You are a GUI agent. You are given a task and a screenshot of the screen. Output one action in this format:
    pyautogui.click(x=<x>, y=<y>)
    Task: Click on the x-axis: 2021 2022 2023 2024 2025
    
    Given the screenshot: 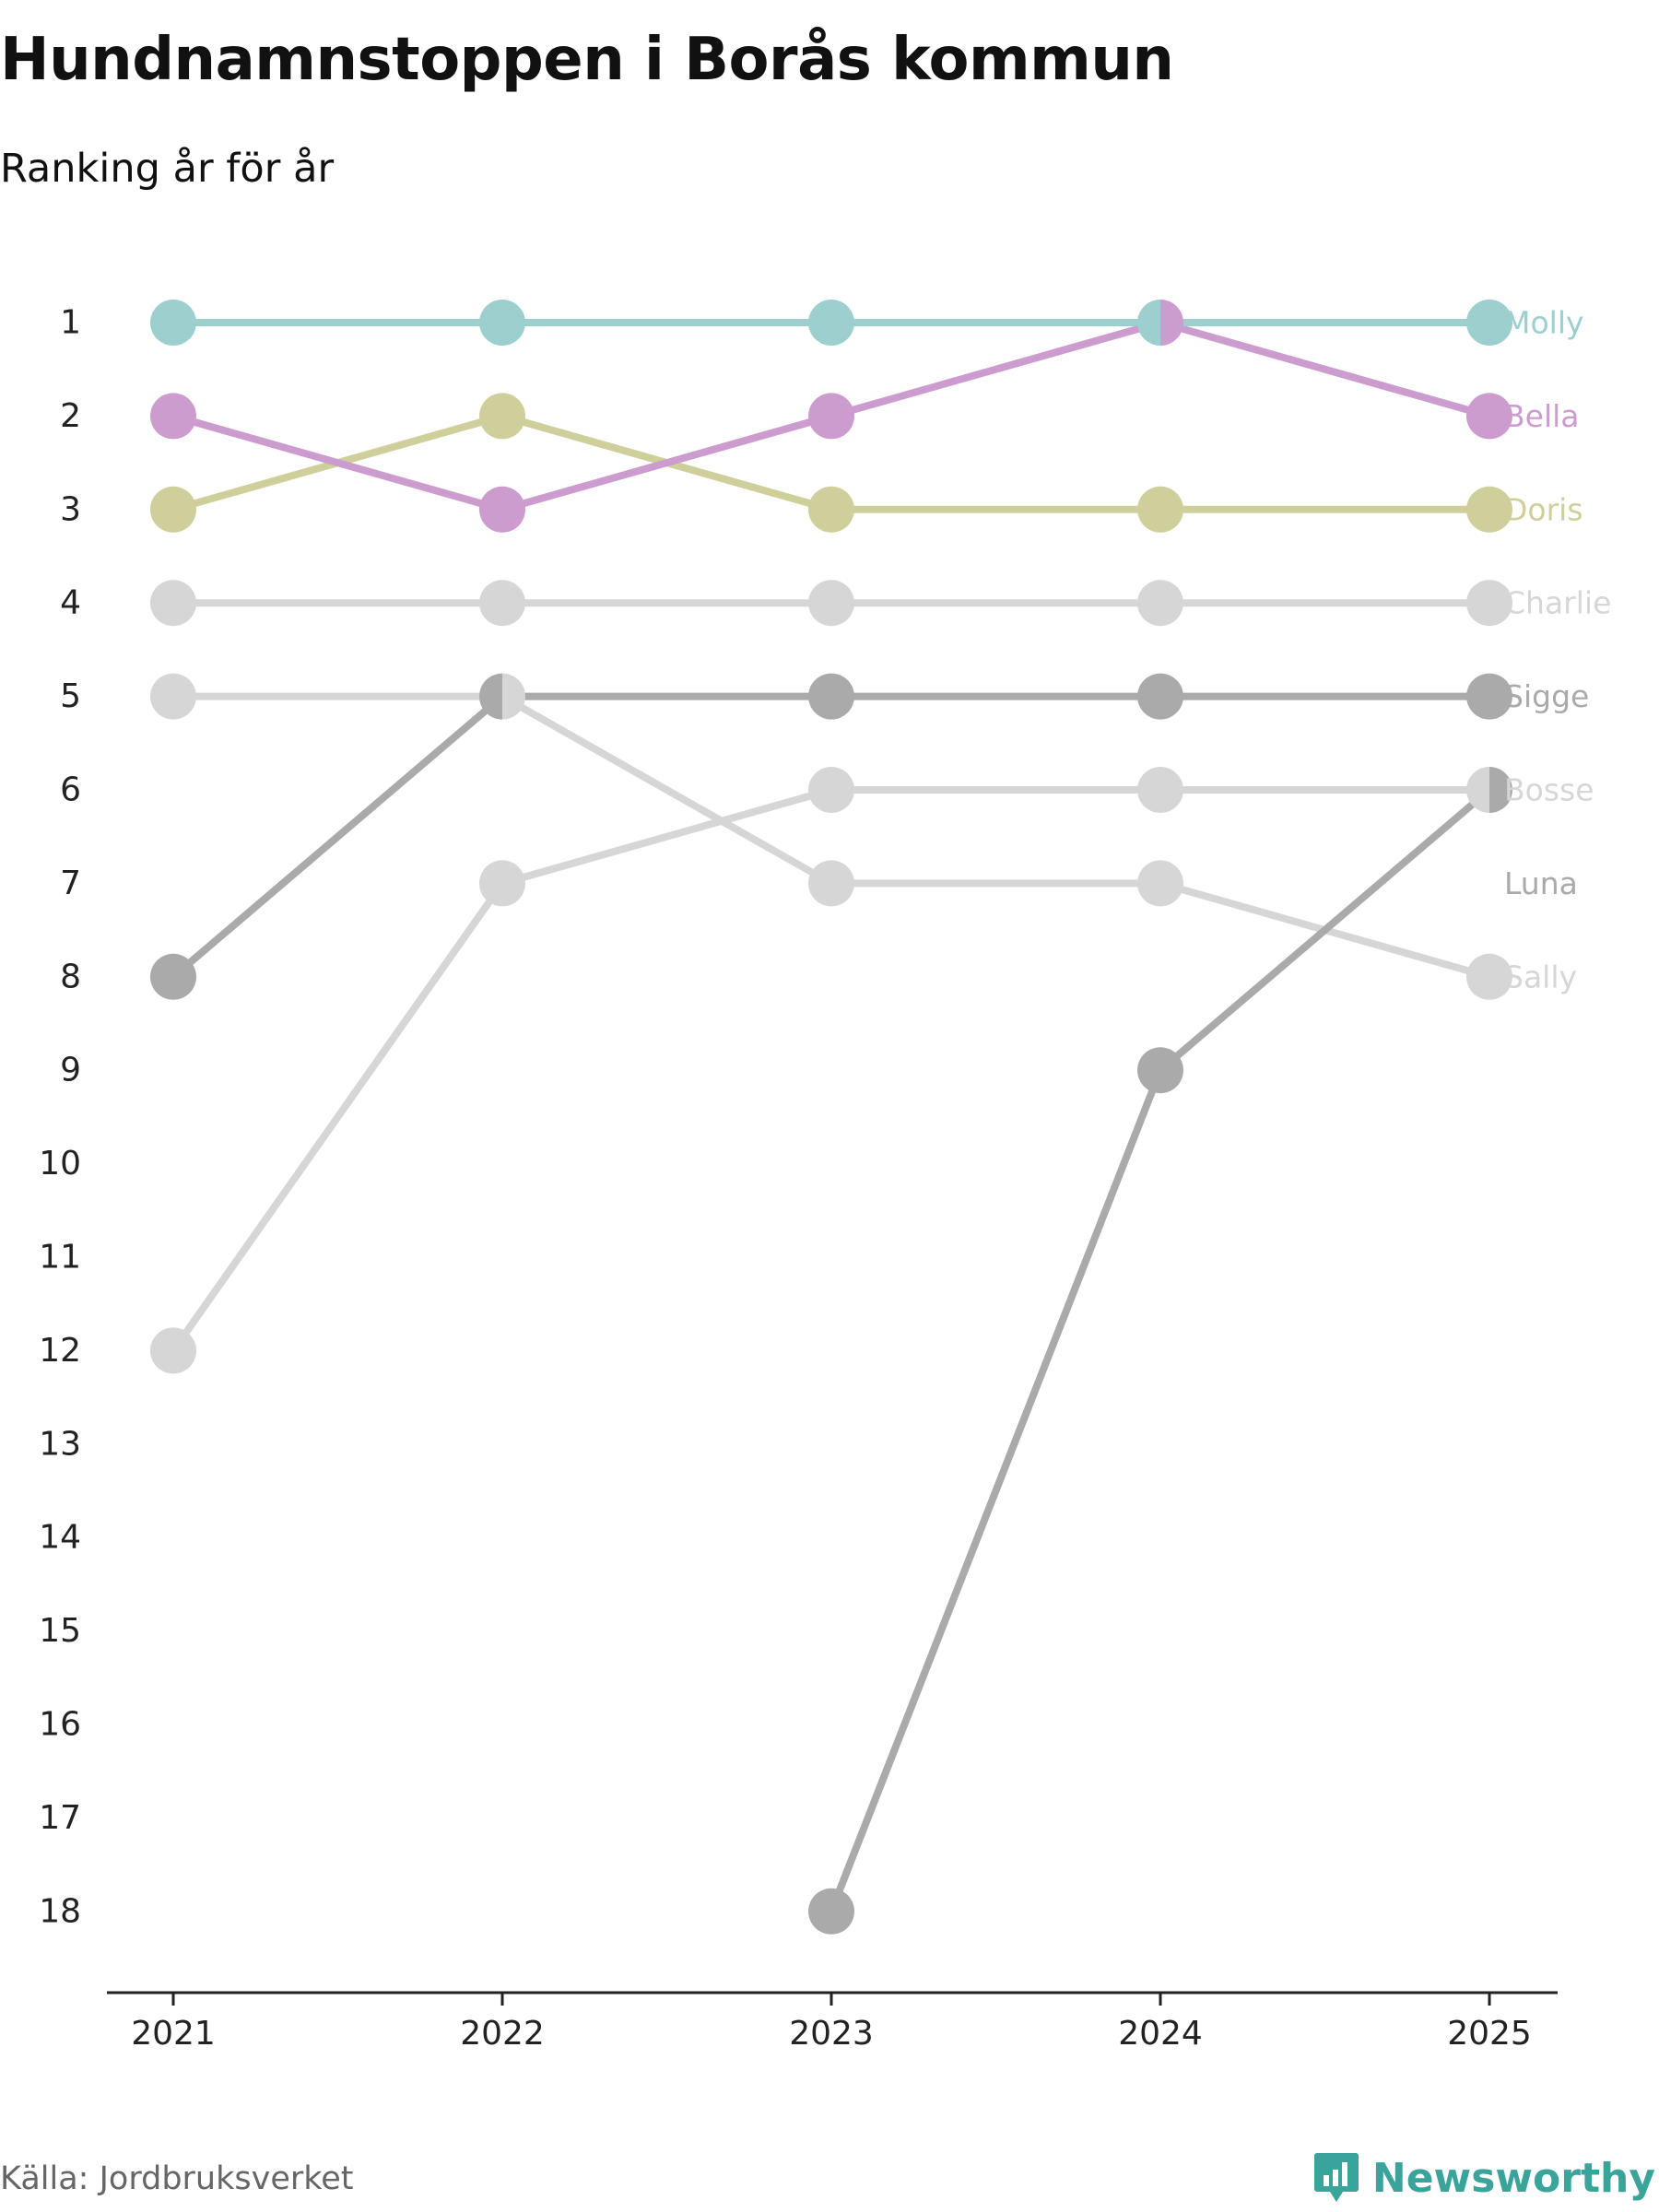 What is the action you would take?
    pyautogui.click(x=831, y=2023)
    